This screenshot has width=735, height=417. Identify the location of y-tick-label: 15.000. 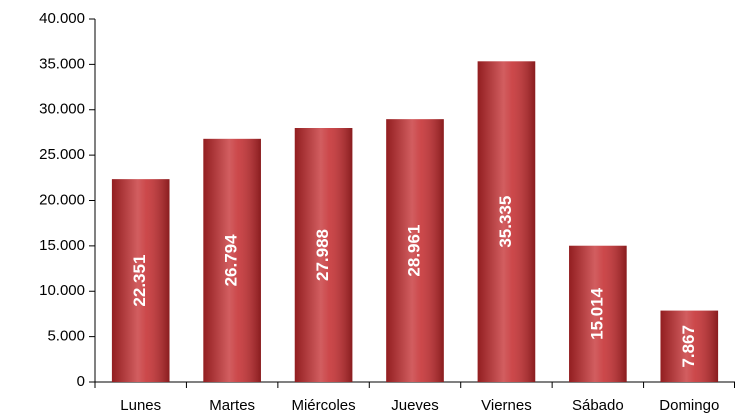
(62, 245).